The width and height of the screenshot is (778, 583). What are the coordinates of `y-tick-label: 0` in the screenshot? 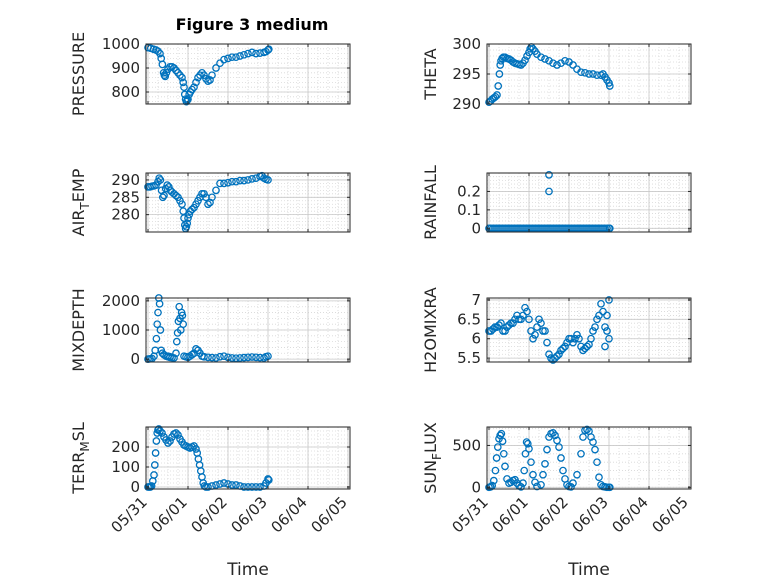 It's located at (135, 359).